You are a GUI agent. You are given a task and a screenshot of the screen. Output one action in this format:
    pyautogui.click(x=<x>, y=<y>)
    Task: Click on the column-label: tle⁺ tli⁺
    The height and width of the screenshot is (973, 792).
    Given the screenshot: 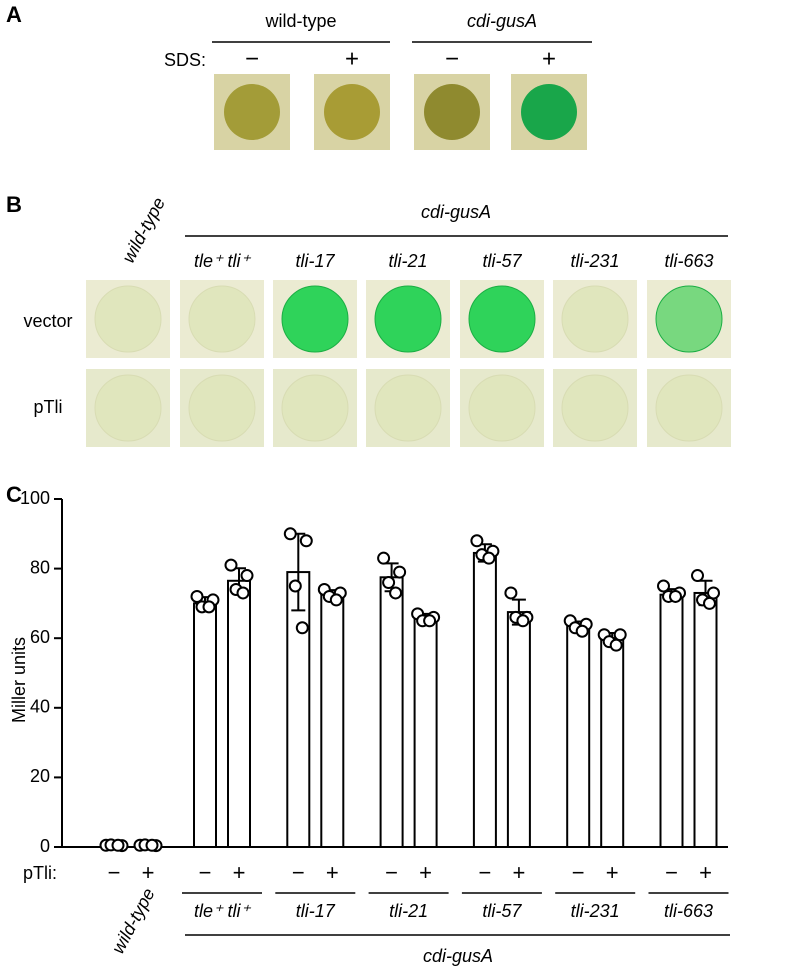 What is the action you would take?
    pyautogui.click(x=223, y=261)
    